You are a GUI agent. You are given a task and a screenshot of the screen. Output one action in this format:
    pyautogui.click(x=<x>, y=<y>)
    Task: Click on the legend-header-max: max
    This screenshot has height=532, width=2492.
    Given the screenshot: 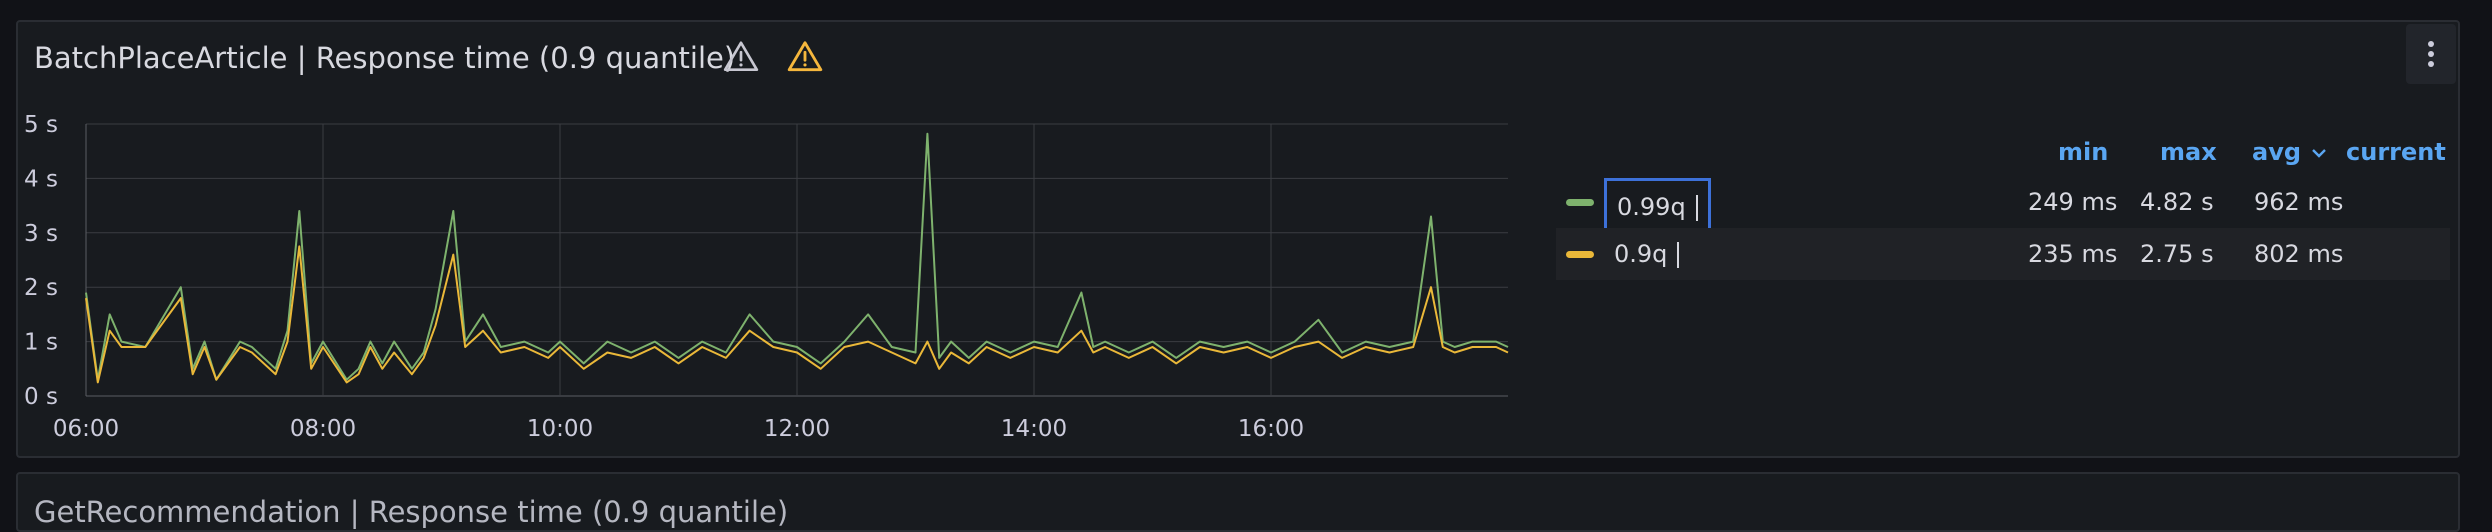 What is the action you would take?
    pyautogui.click(x=2188, y=152)
    